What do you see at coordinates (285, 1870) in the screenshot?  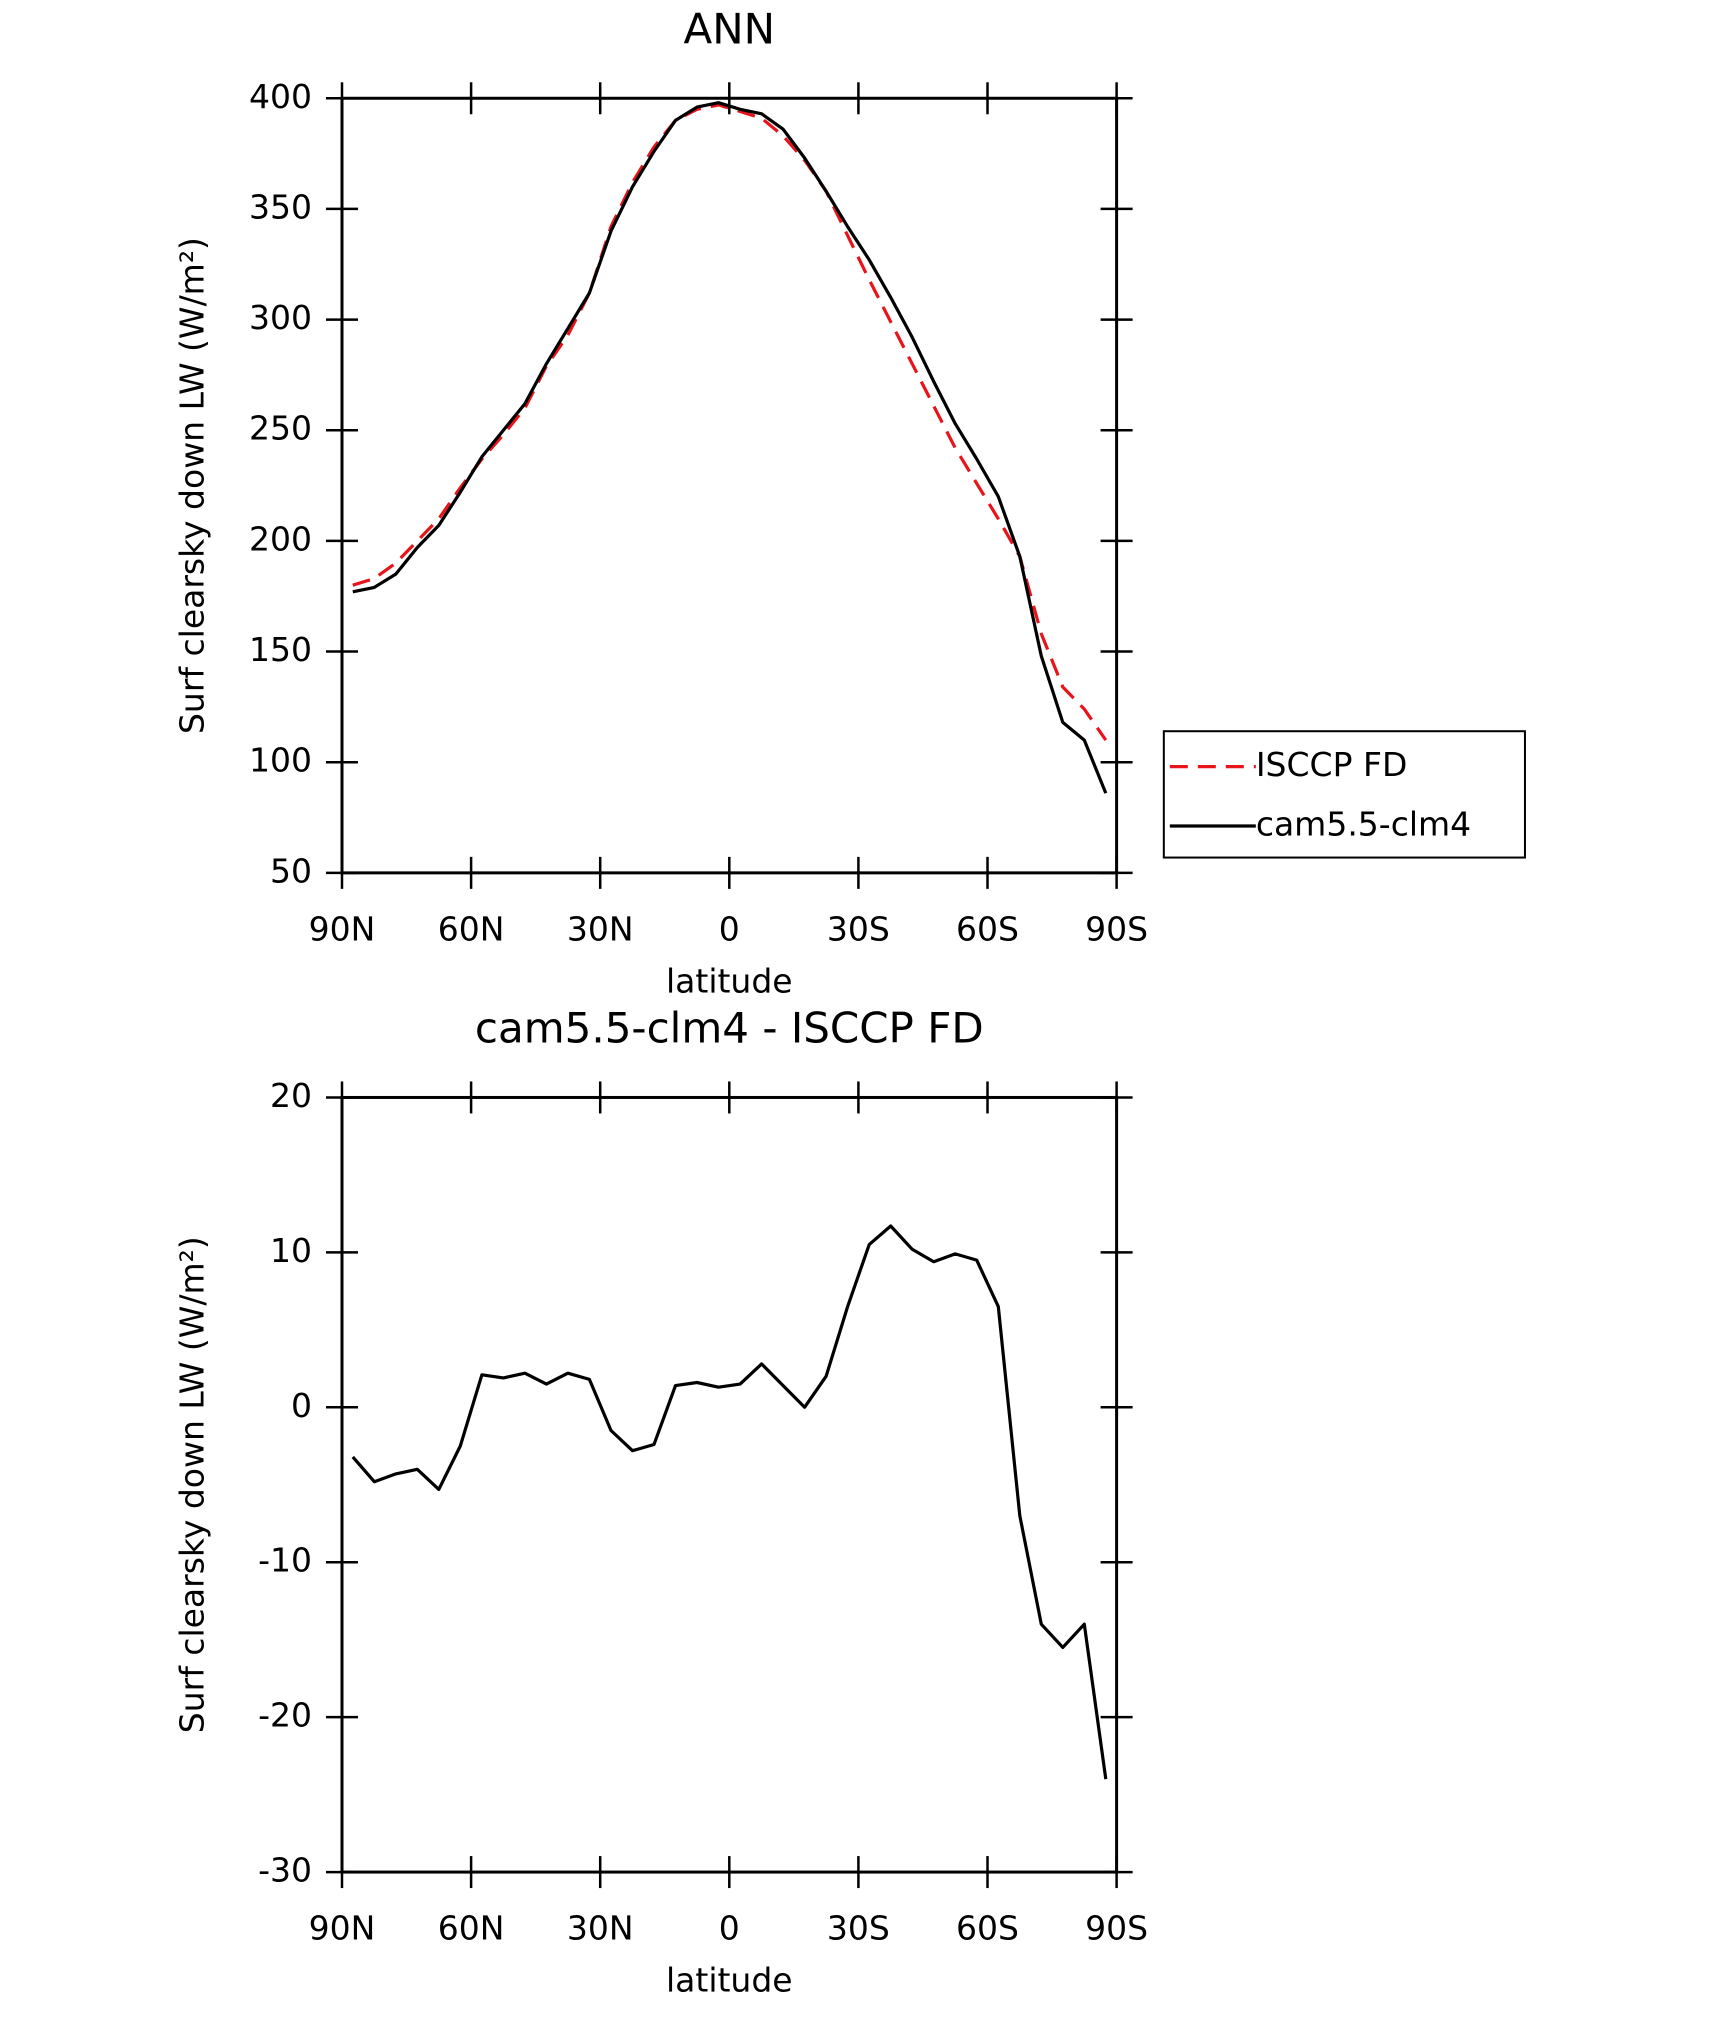 I see `y-tick-label: -30` at bounding box center [285, 1870].